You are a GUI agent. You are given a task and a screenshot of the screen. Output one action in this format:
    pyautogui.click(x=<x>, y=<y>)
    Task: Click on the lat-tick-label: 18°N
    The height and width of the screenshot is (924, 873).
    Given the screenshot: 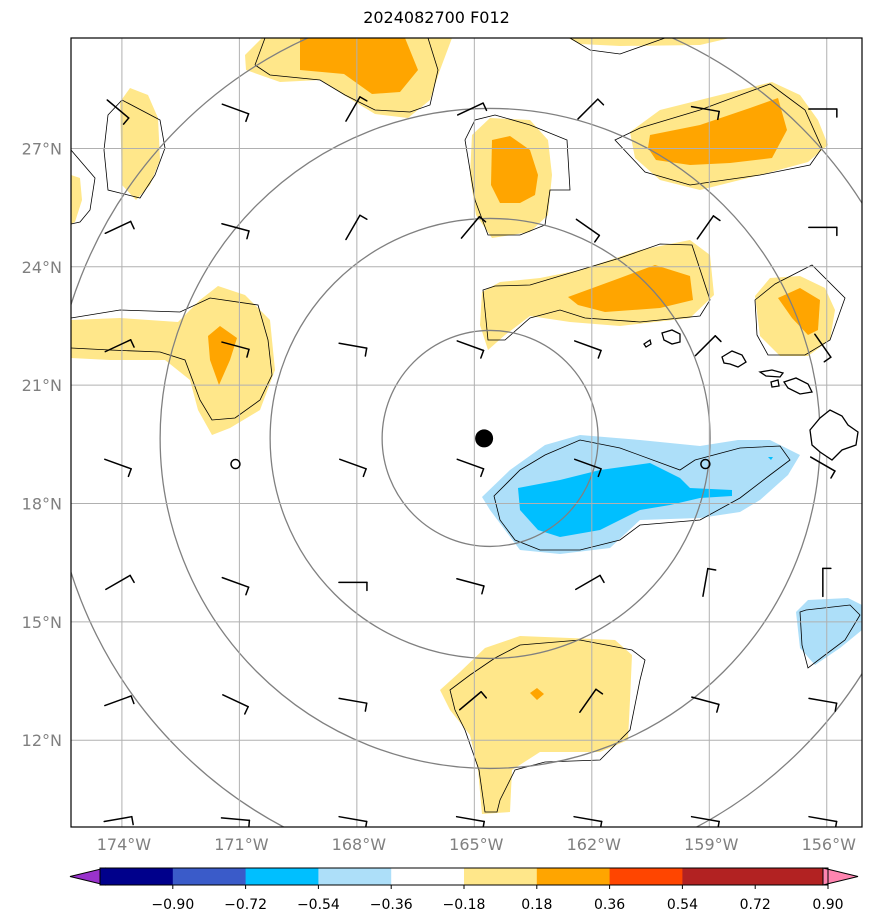 What is the action you would take?
    pyautogui.click(x=42, y=504)
    